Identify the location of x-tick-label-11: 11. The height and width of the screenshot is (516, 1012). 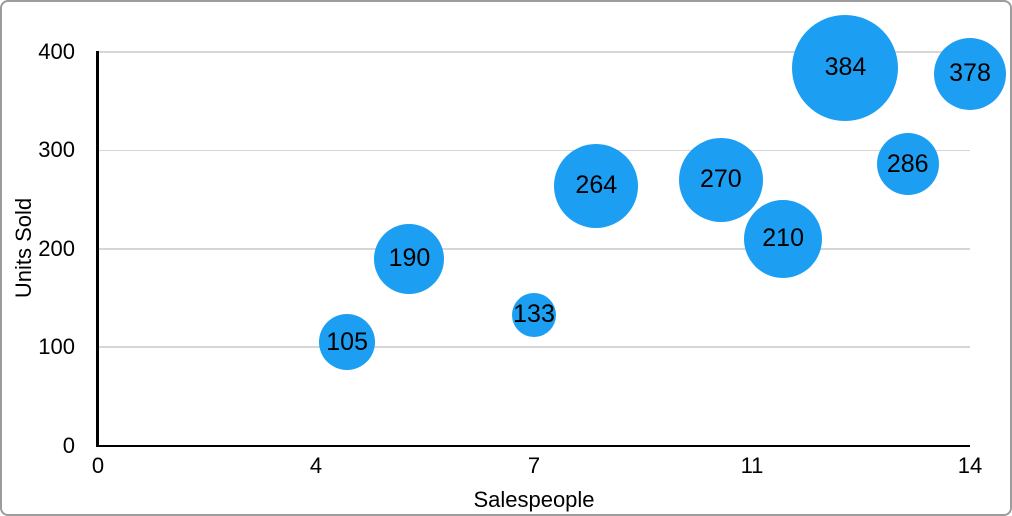
(752, 465).